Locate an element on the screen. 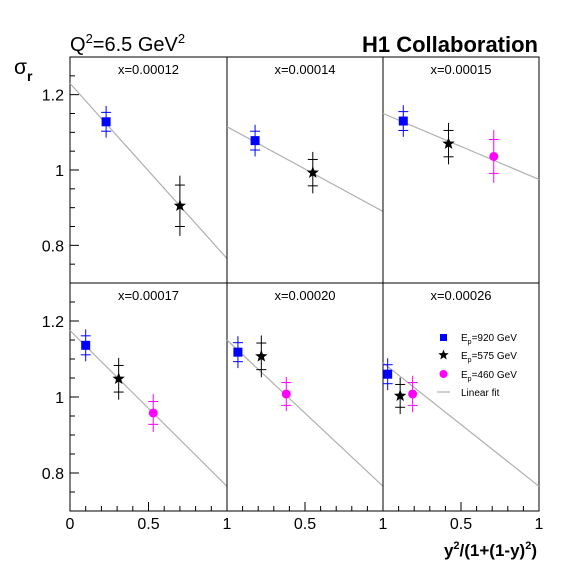 Image resolution: width=567 pixels, height=567 pixels. panel-2: x=0.00014 is located at coordinates (305, 170).